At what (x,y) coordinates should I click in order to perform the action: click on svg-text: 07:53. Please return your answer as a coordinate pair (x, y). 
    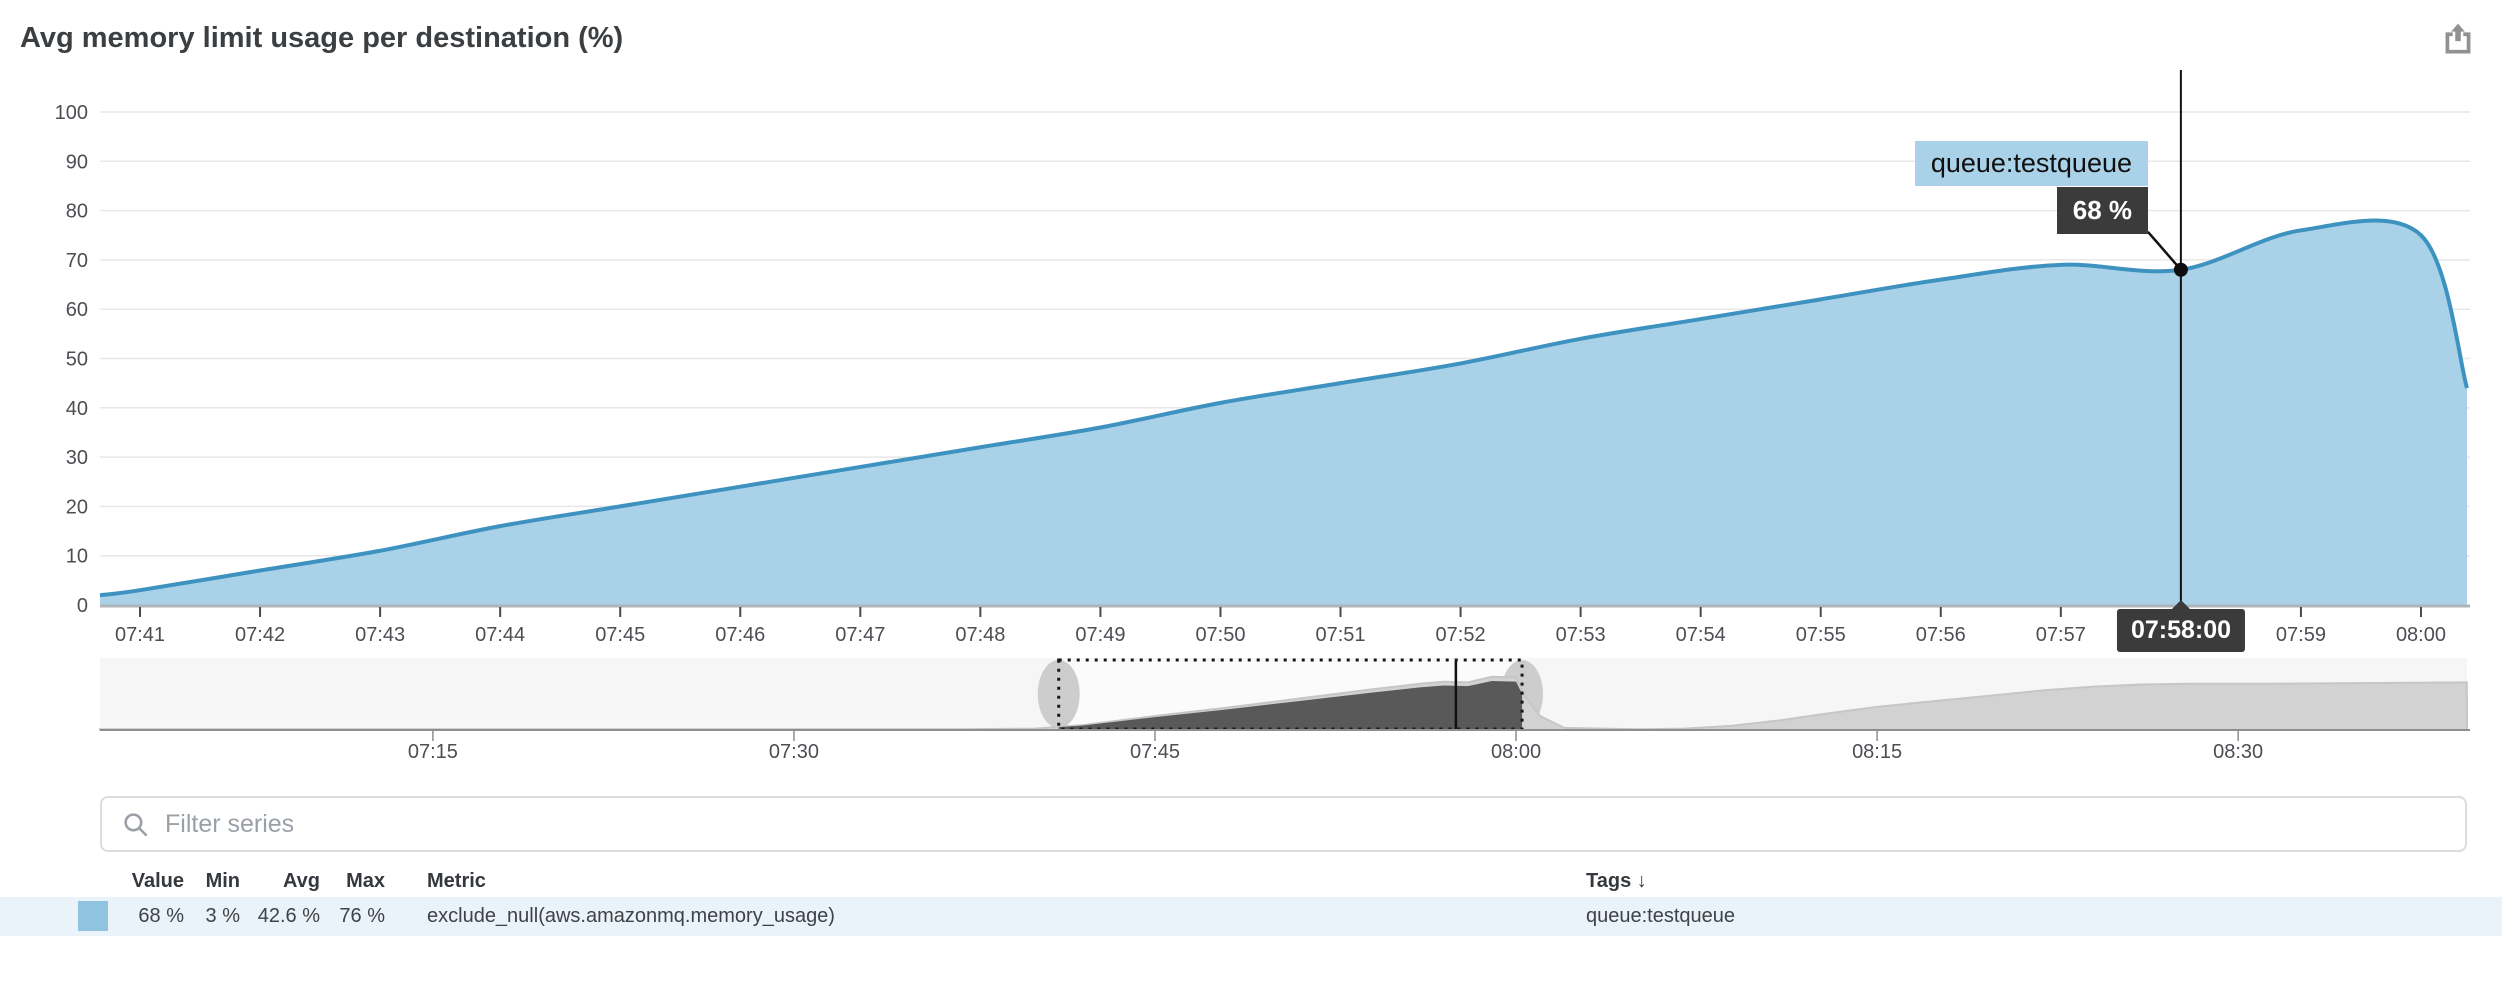
    Looking at the image, I should click on (1581, 635).